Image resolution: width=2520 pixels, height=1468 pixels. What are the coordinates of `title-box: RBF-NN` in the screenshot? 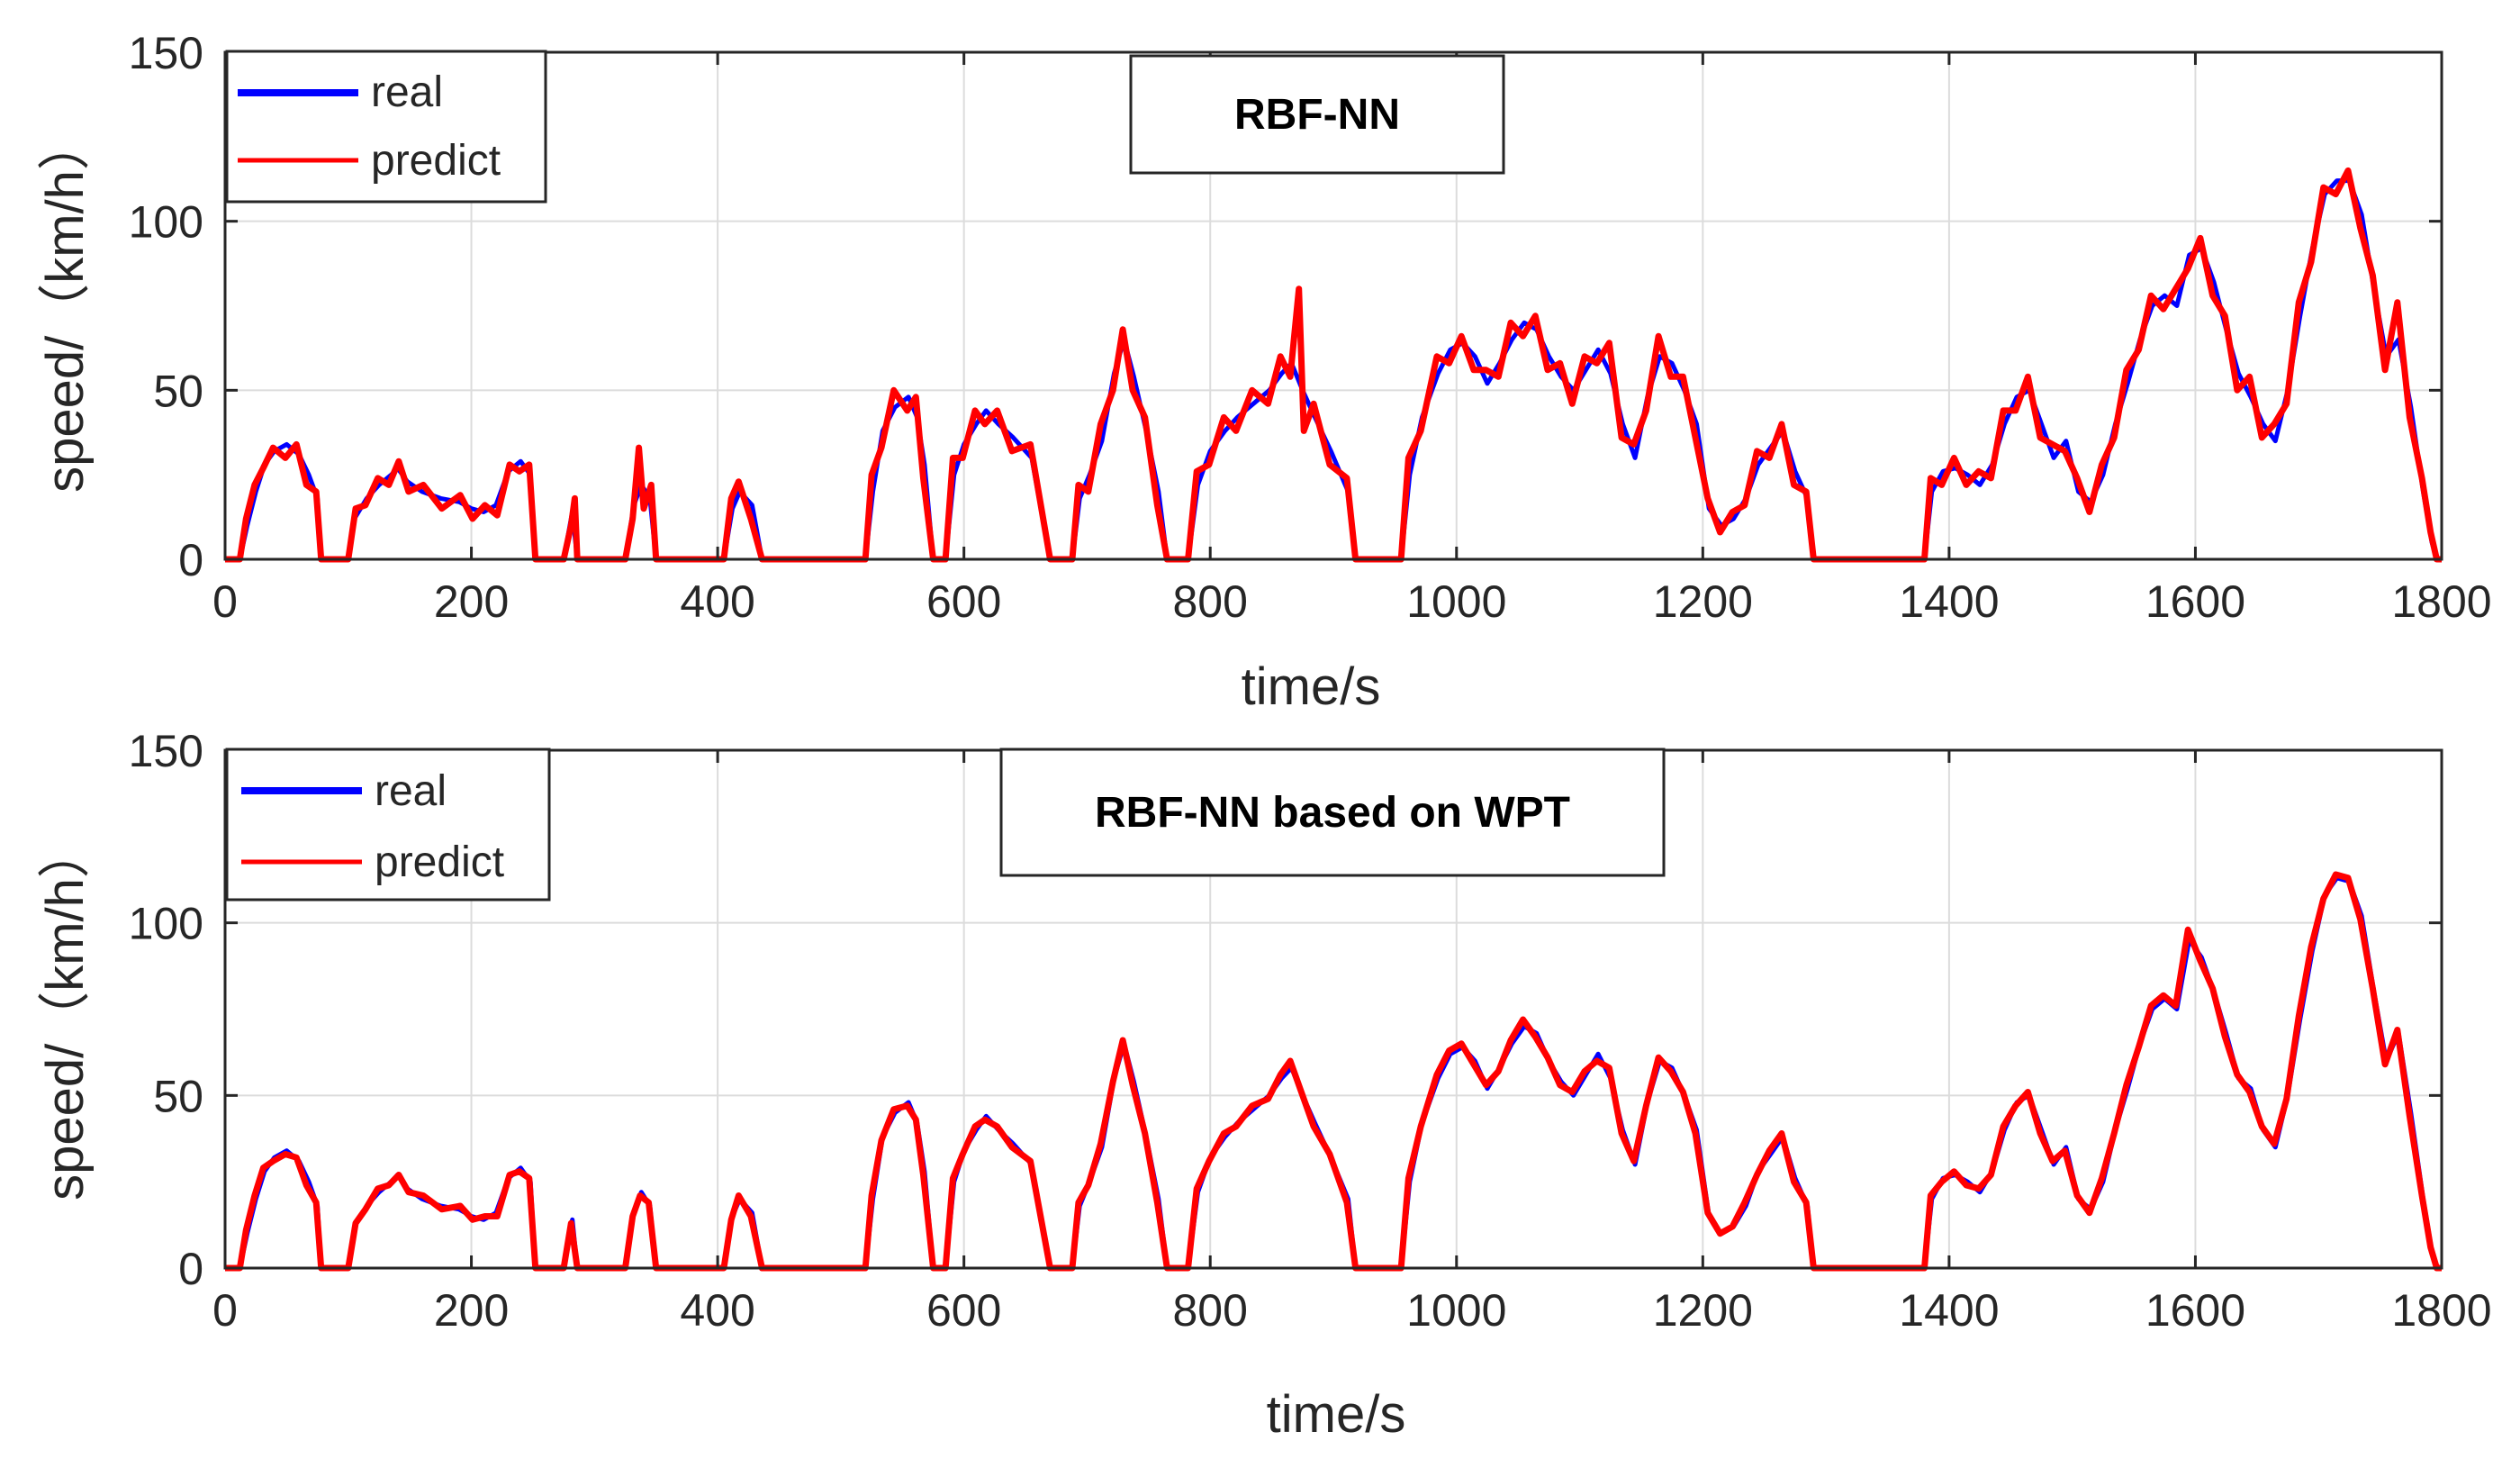 It's located at (1317, 114).